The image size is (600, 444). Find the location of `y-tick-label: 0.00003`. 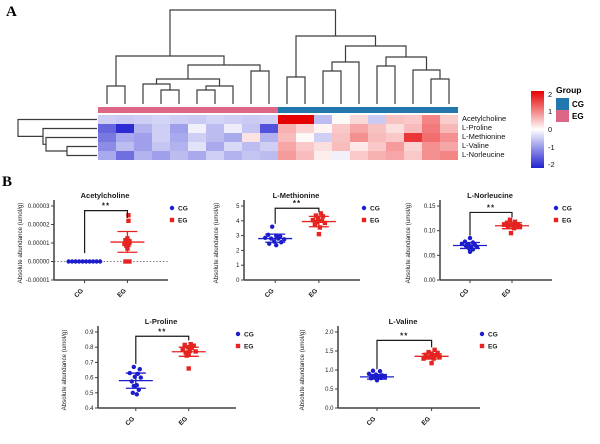

y-tick-label: 0.00003 is located at coordinates (39, 207).